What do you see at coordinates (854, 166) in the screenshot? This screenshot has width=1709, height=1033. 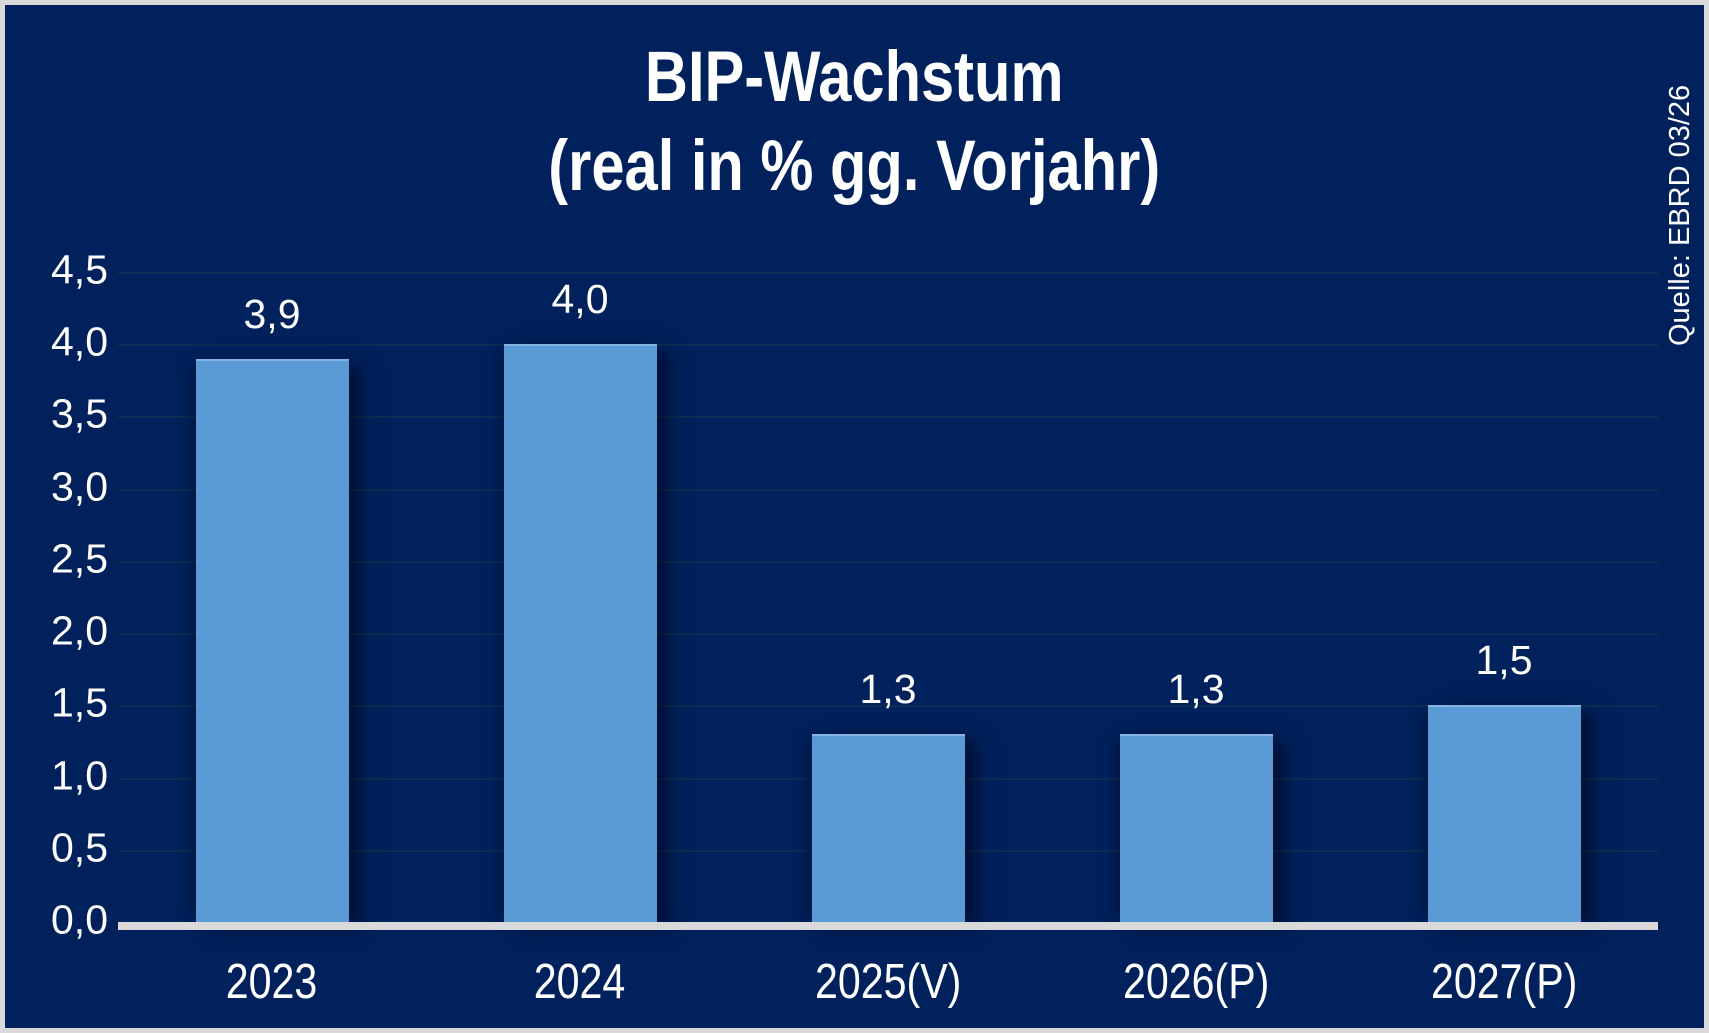 I see `chart-title-line2: (real in % gg. Vorjahr)` at bounding box center [854, 166].